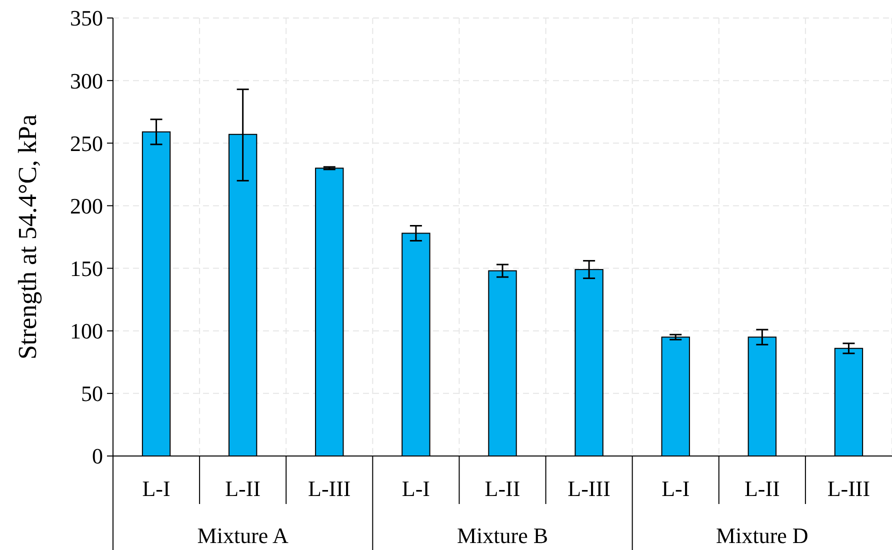 This screenshot has width=892, height=550. Describe the element at coordinates (86, 268) in the screenshot. I see `y-tick-label: 150` at that location.